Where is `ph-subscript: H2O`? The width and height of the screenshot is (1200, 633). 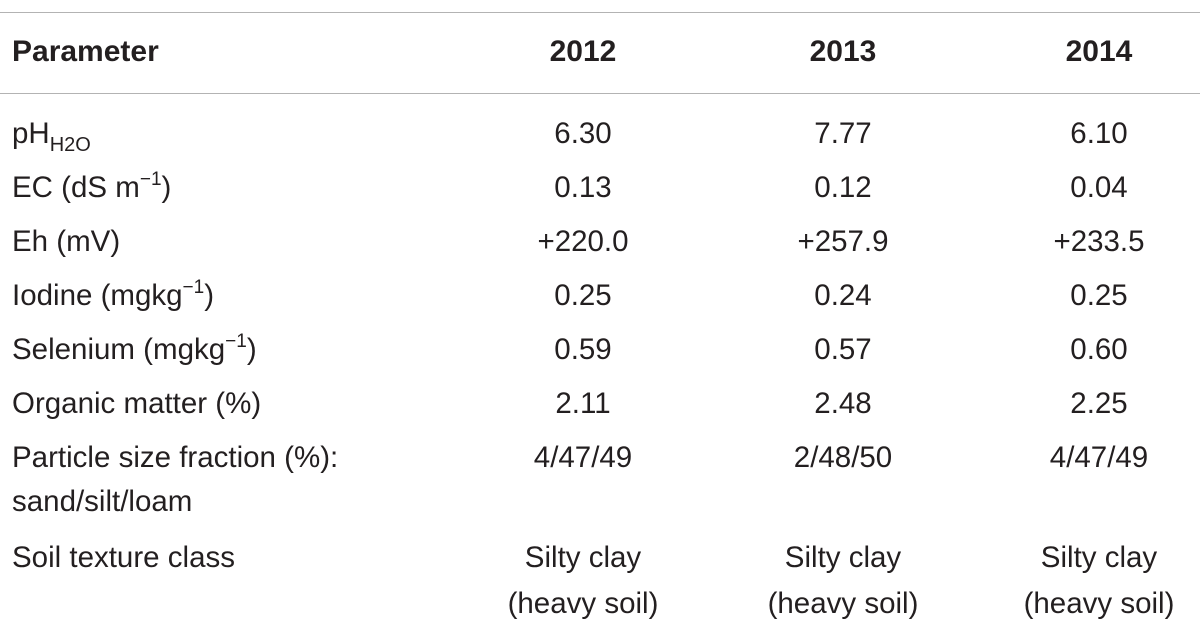
ph-subscript: H2O is located at coordinates (70, 145).